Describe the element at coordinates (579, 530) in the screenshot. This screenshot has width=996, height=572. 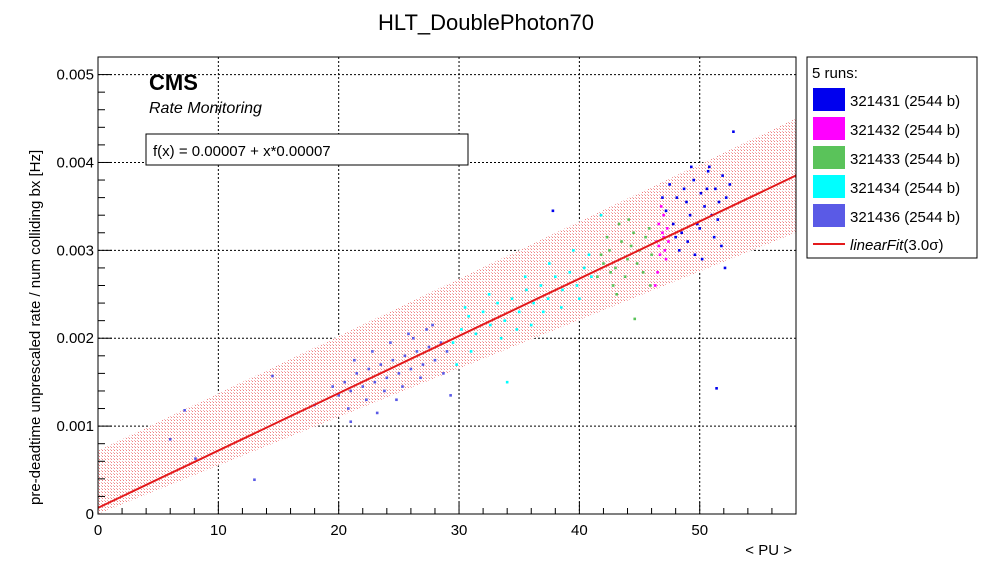
I see `x-tick-label: 40` at that location.